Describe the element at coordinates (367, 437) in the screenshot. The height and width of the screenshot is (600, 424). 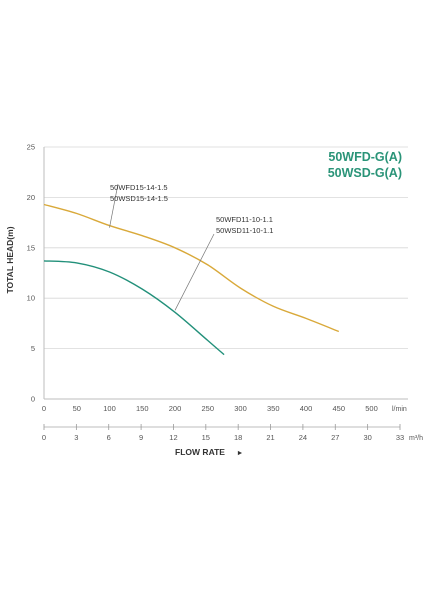
I see `x-m3h-tick-label: 30` at that location.